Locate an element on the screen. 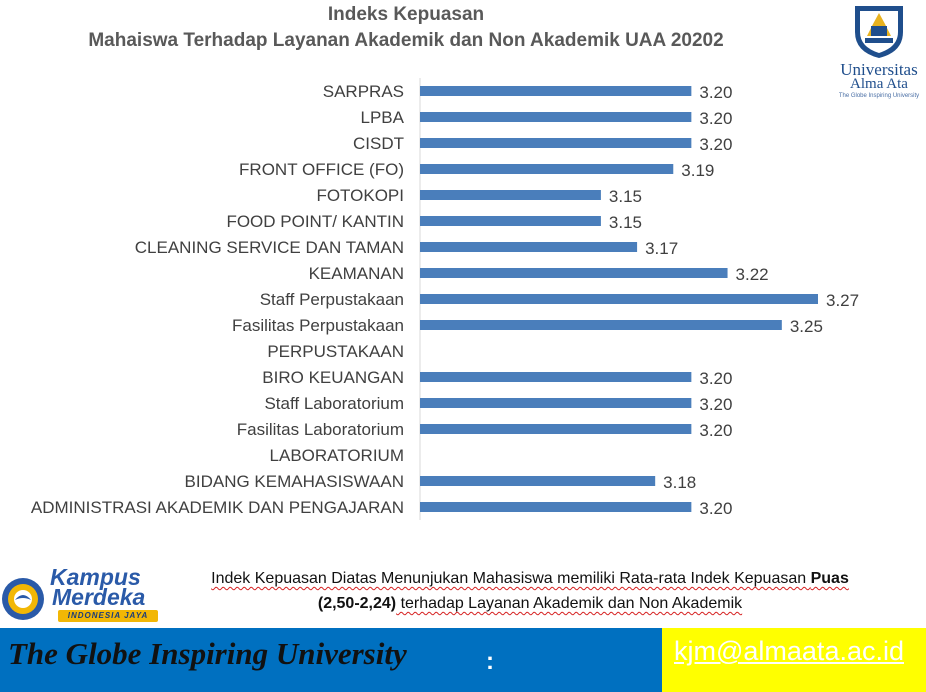 The width and height of the screenshot is (926, 692). logo-line2: Alma Ata is located at coordinates (879, 84).